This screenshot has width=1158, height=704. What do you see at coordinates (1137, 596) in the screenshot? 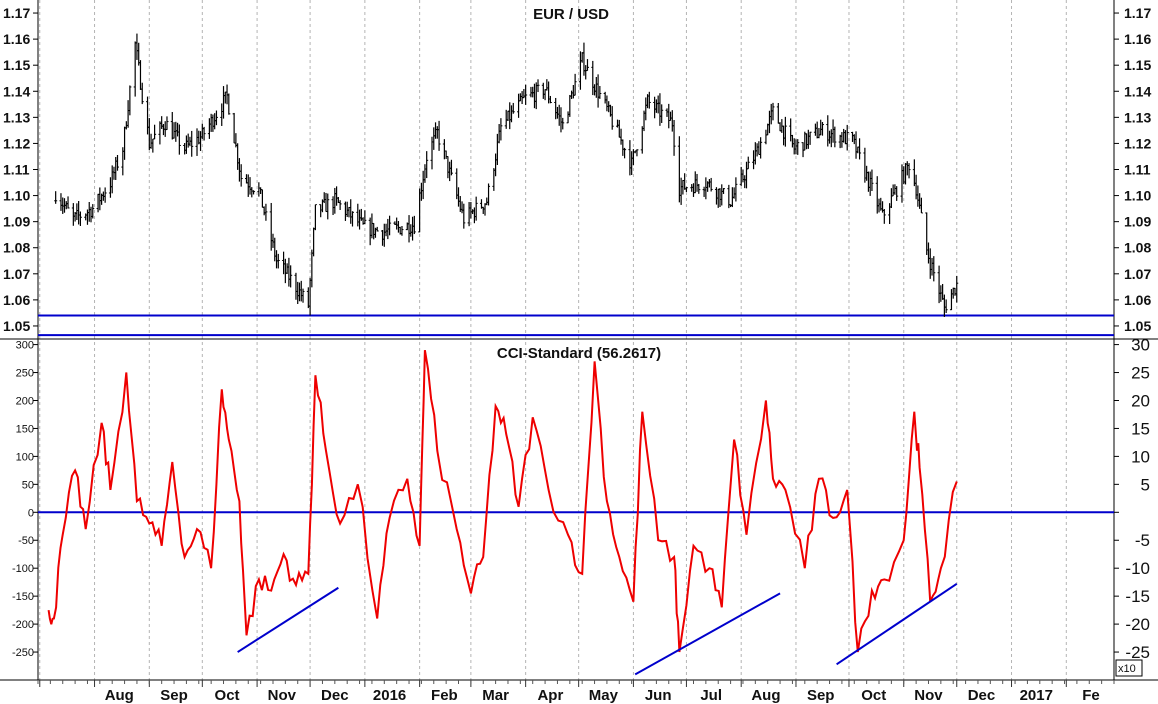
I see `cci-y-tick-label-right: -15` at bounding box center [1137, 596].